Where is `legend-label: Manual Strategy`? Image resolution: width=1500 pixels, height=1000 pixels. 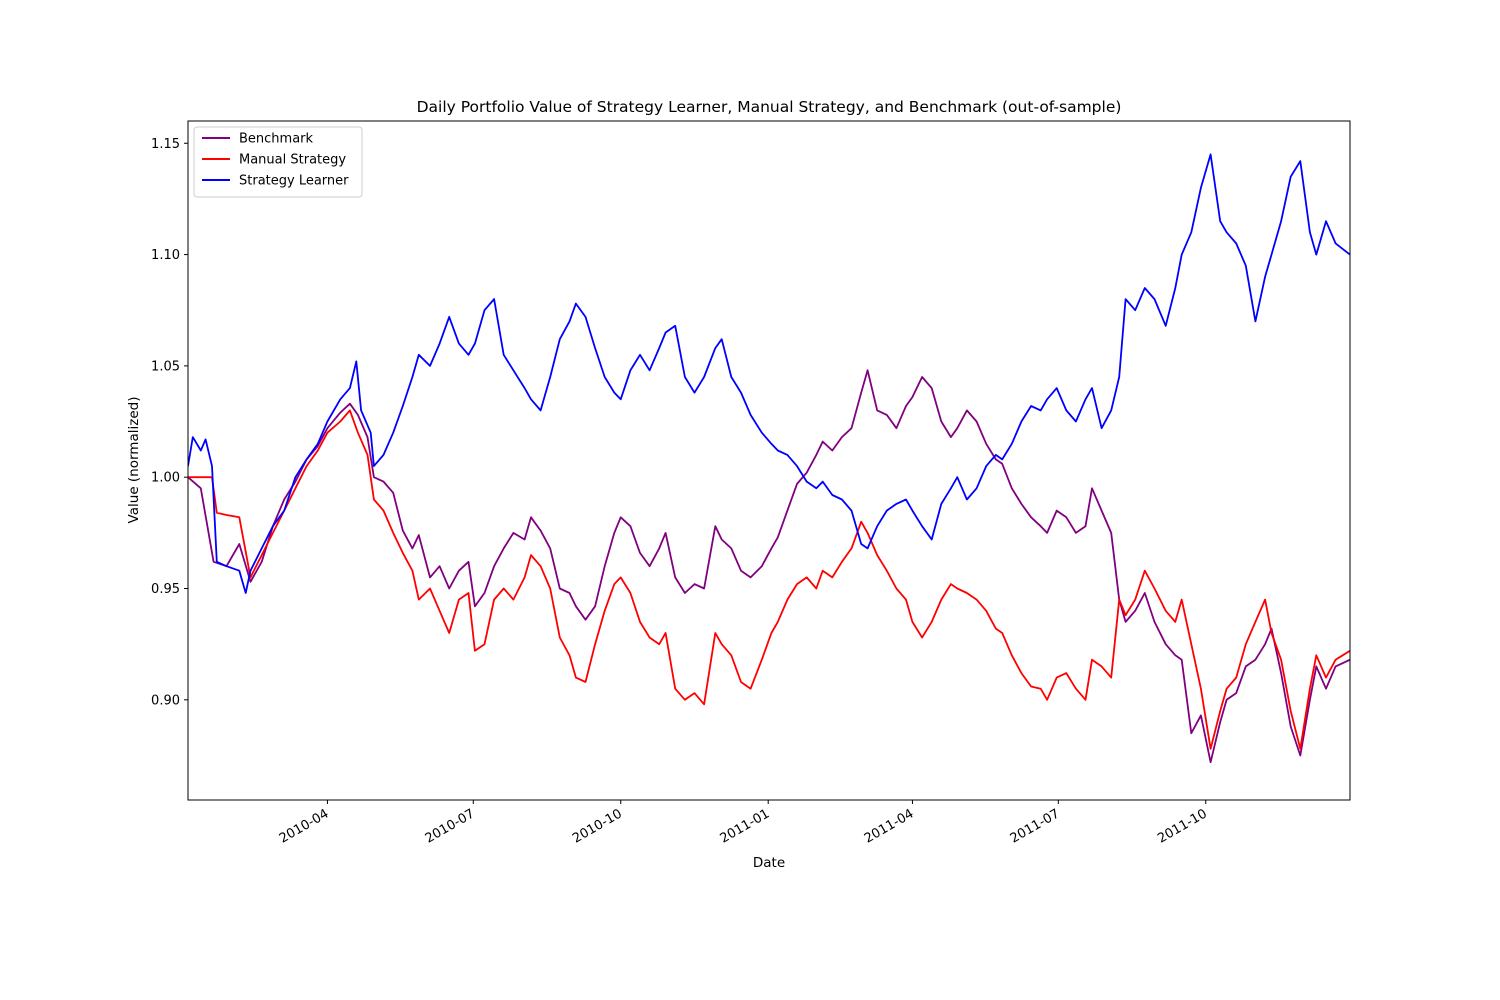 legend-label: Manual Strategy is located at coordinates (292, 160).